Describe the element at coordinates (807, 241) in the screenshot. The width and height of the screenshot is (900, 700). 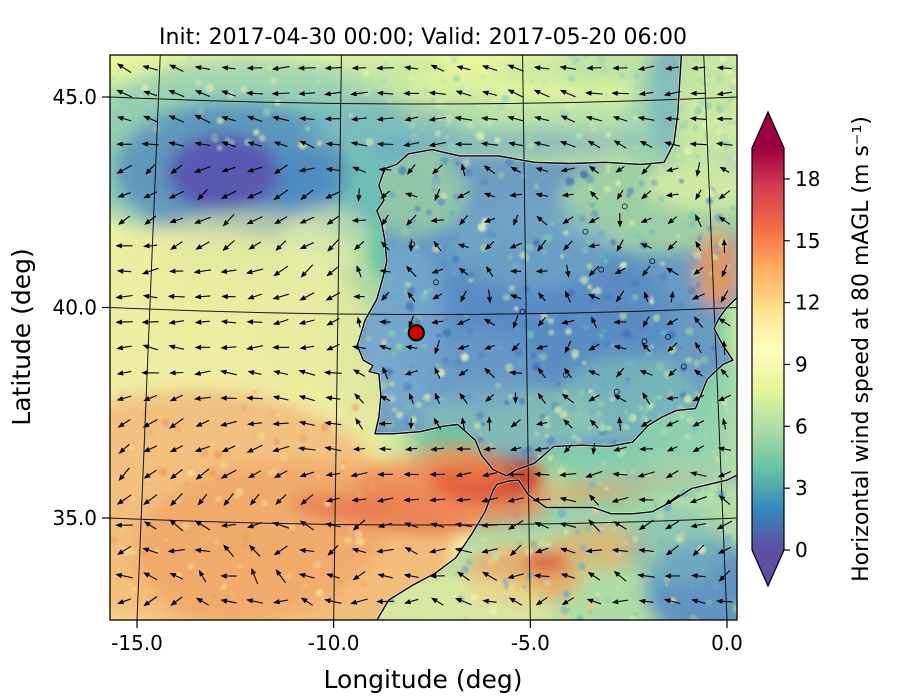
I see `colorbar-tick-label: 15` at that location.